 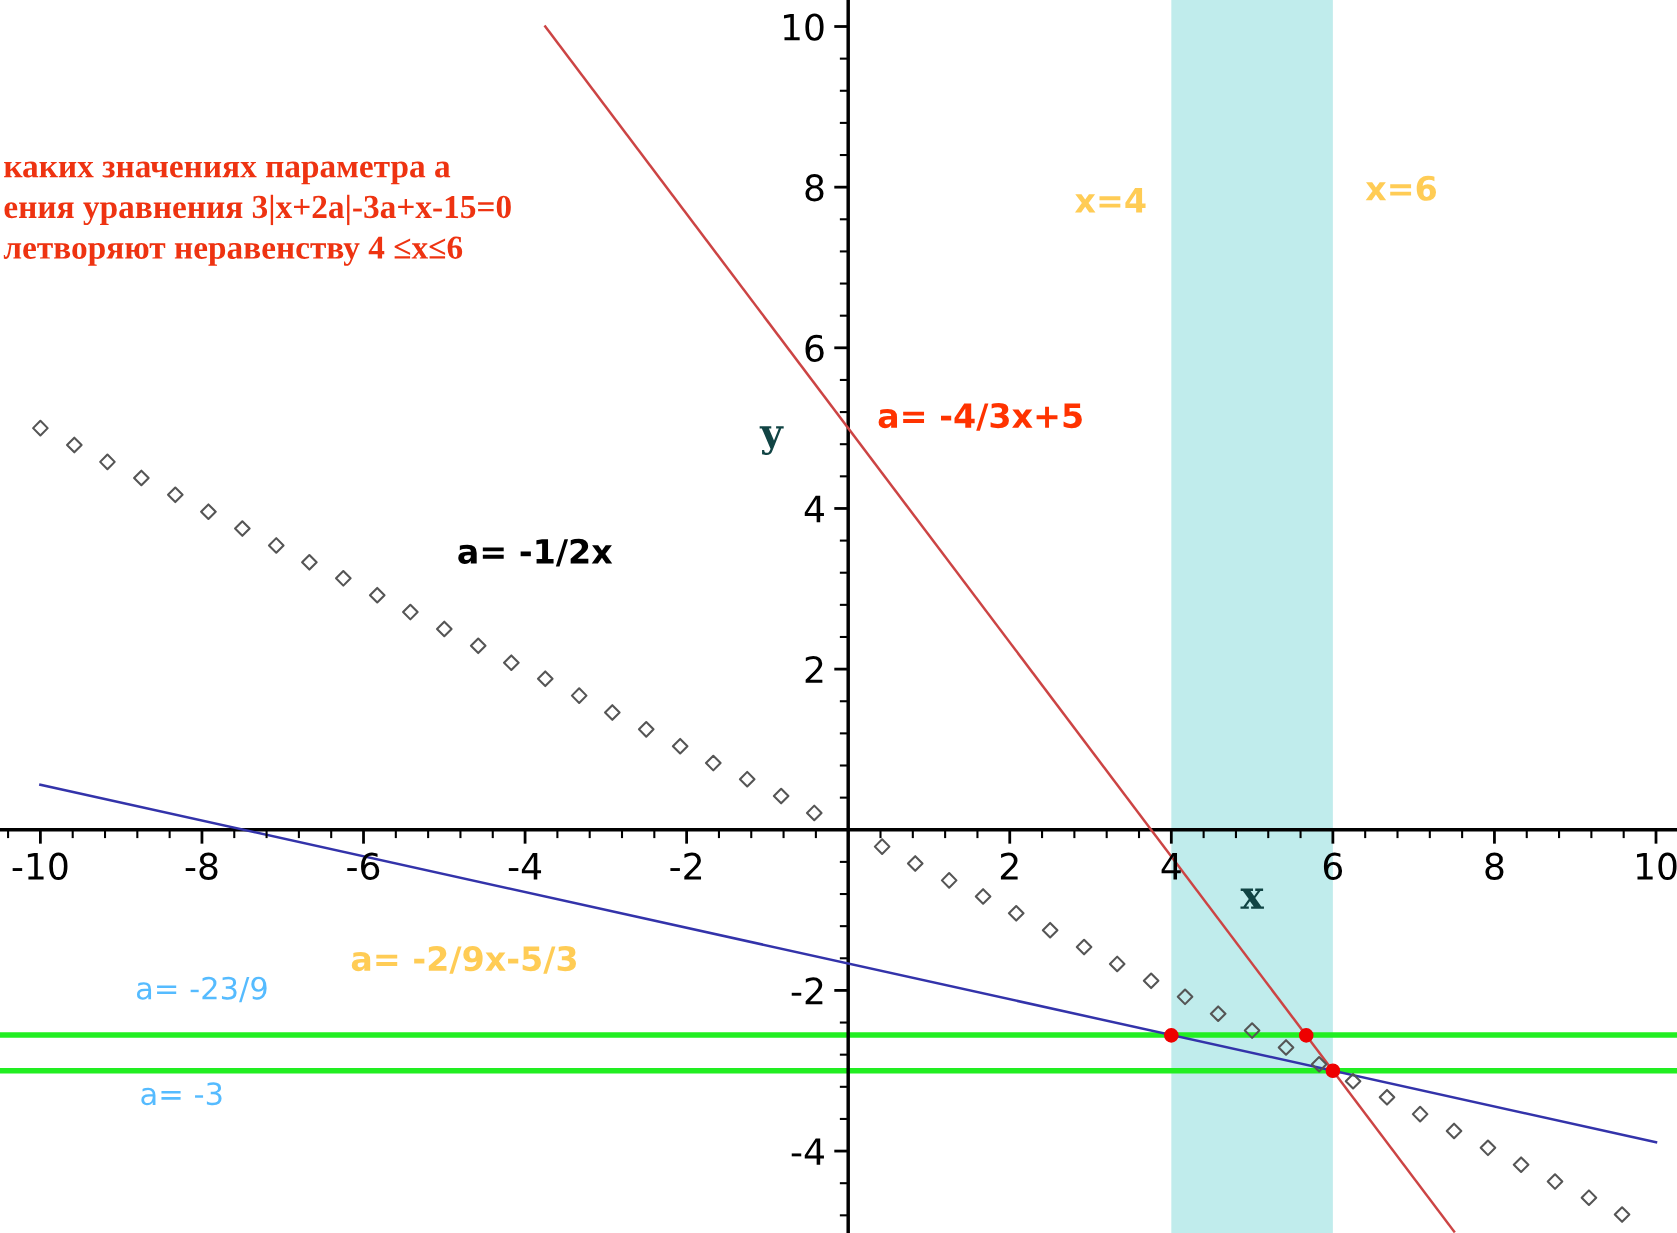 I want to click on x-tick-label: -10, so click(x=40, y=866).